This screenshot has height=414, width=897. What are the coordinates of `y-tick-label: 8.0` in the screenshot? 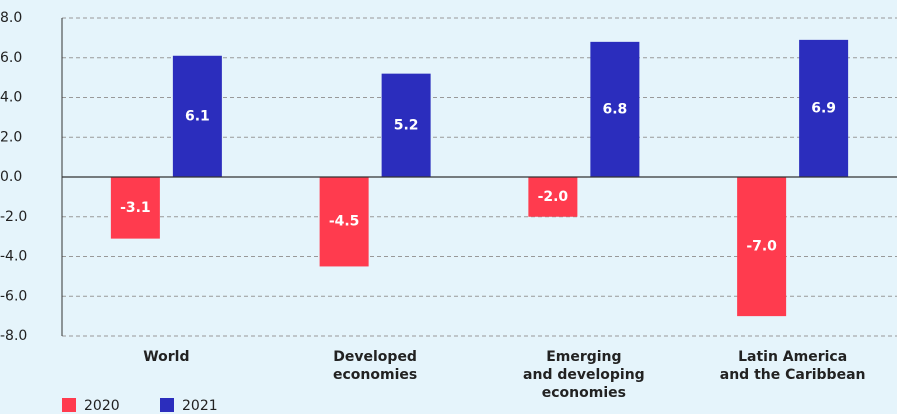 It's located at (11, 18).